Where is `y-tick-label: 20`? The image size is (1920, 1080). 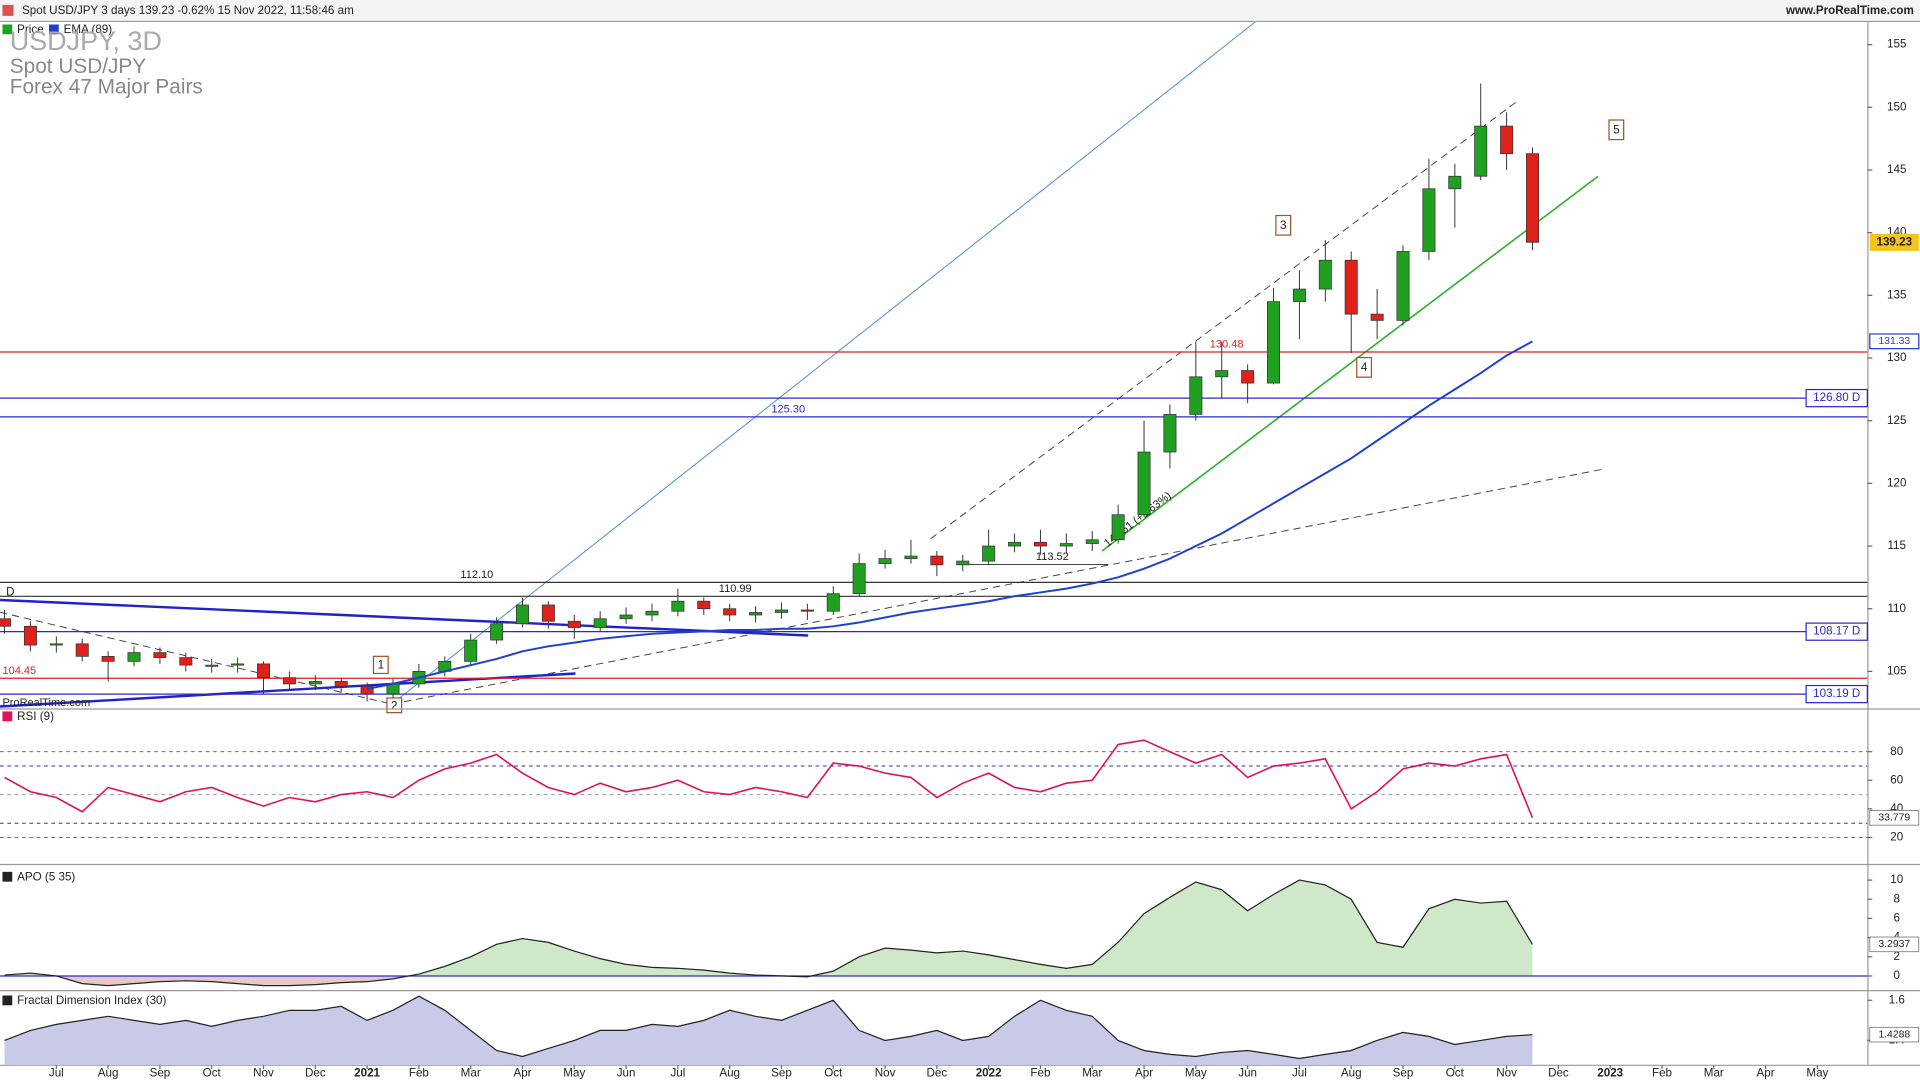
y-tick-label: 20 is located at coordinates (1896, 837).